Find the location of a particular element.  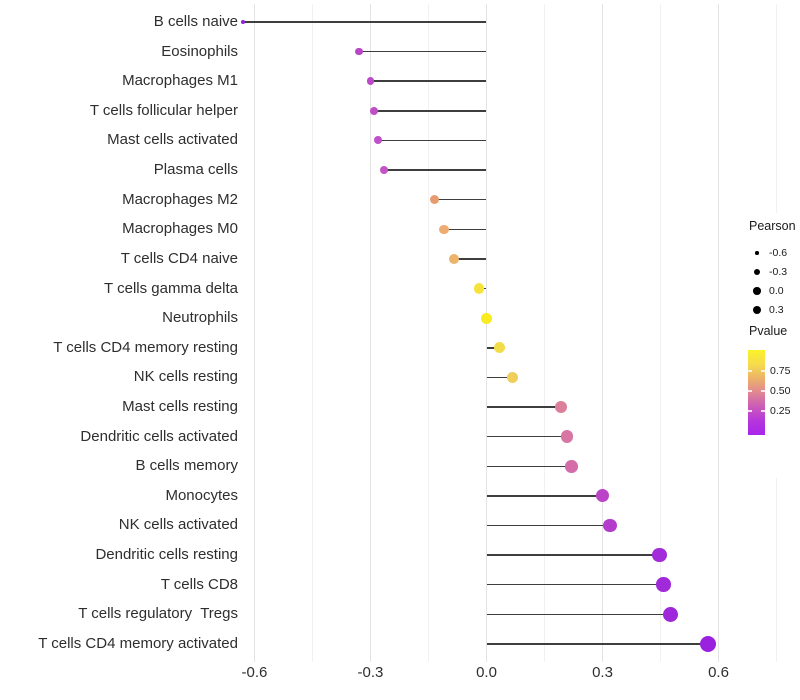

row-label: Mast cells activated is located at coordinates (172, 140).